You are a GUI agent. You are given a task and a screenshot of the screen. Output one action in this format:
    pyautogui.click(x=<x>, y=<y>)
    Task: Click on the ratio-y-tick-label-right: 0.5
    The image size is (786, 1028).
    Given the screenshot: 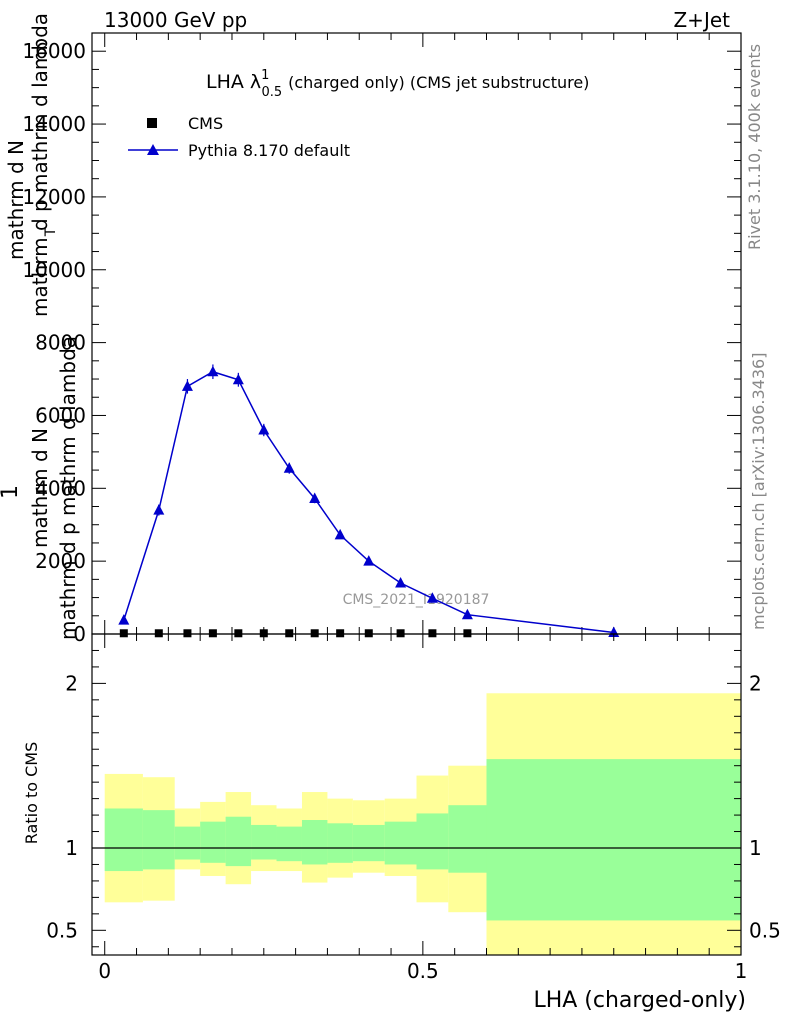 What is the action you would take?
    pyautogui.click(x=765, y=930)
    